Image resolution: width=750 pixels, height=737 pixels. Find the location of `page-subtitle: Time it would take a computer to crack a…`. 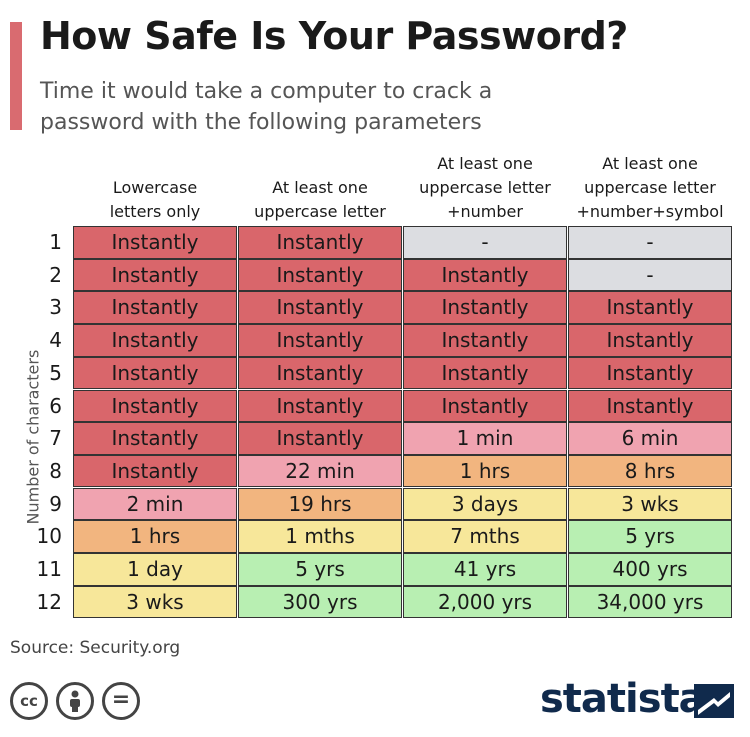

page-subtitle: Time it would take a computer to crack a… is located at coordinates (266, 107).